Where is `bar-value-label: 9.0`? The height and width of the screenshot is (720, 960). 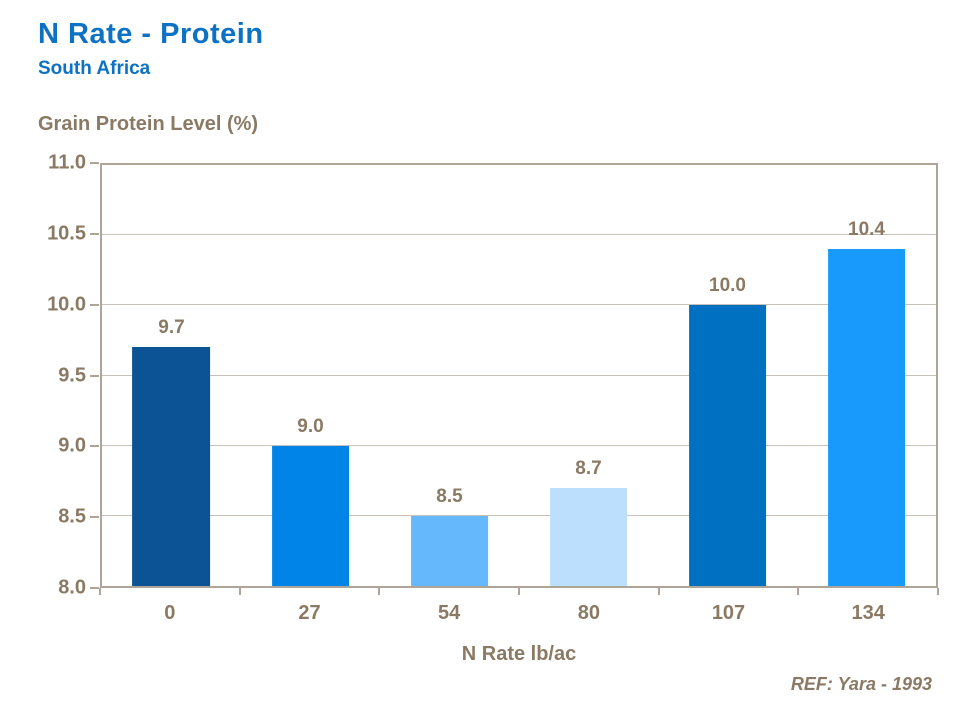
bar-value-label: 9.0 is located at coordinates (310, 426).